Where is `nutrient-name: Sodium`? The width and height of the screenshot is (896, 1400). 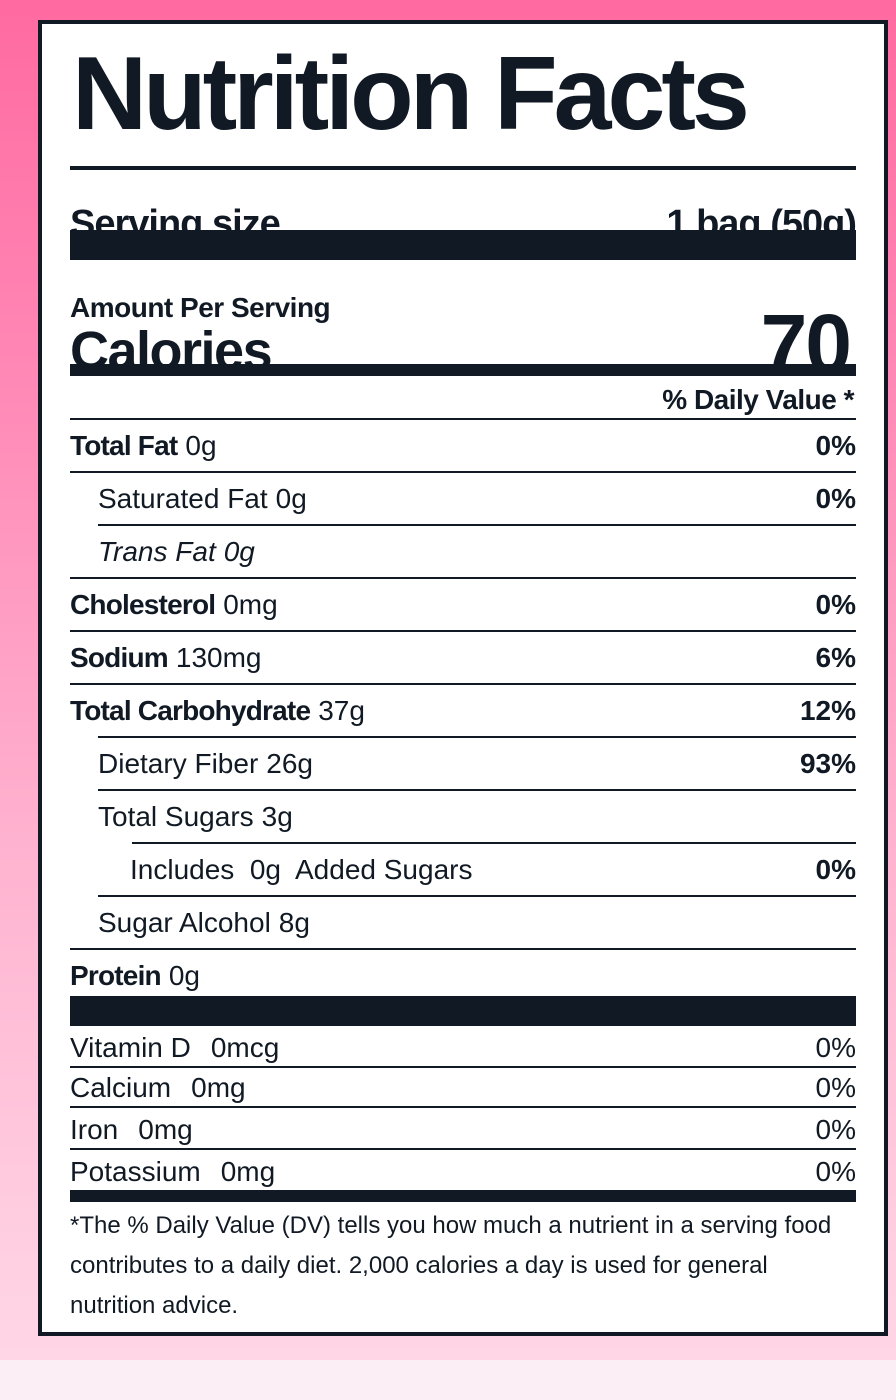
nutrient-name: Sodium is located at coordinates (119, 657).